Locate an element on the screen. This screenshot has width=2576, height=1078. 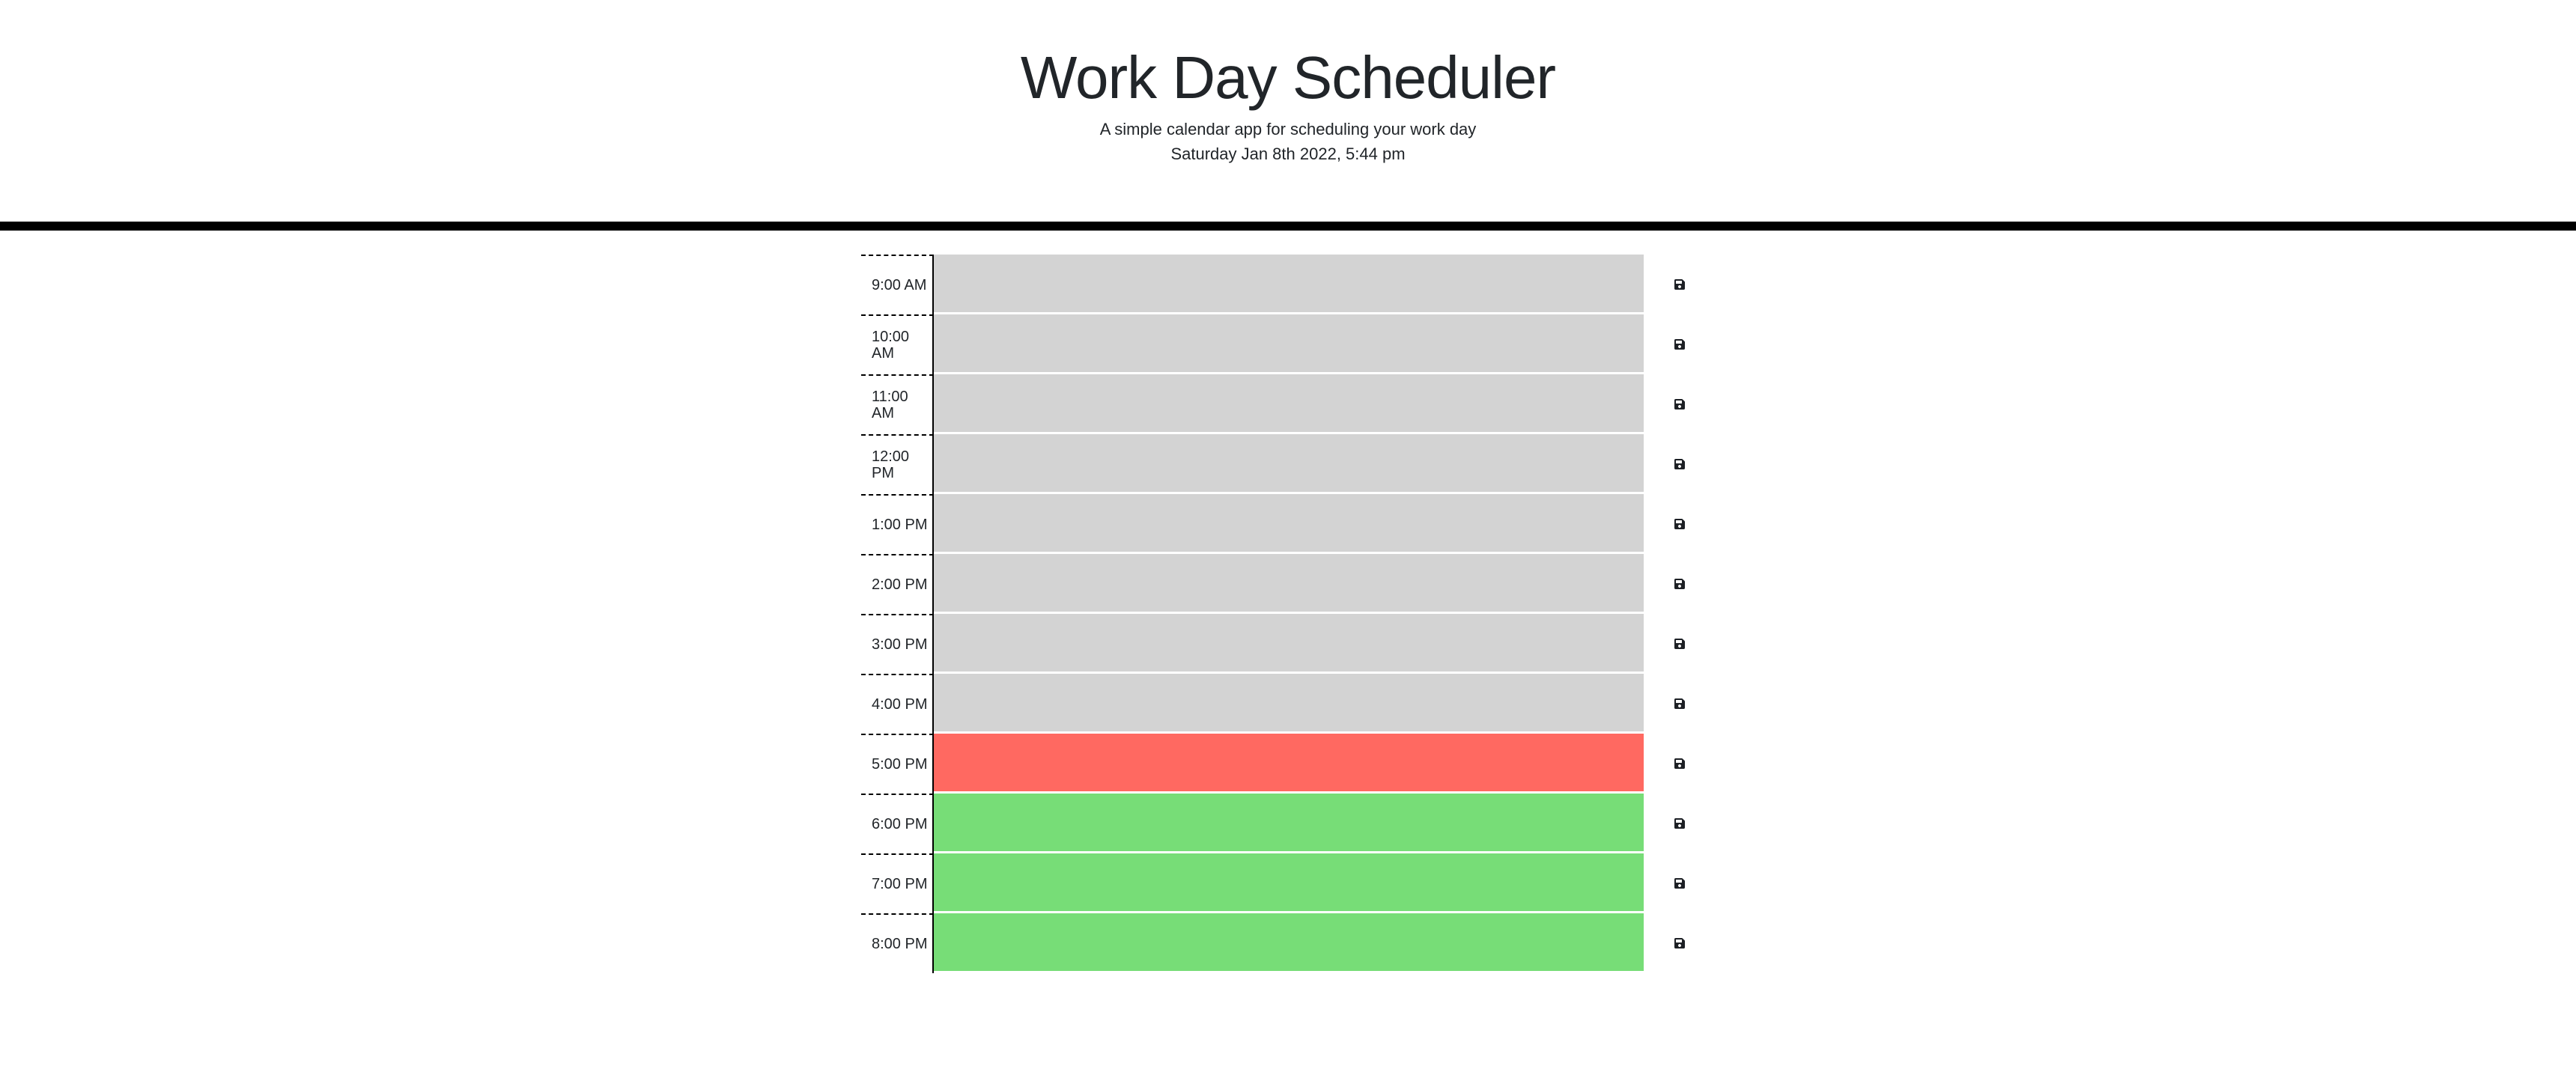
page-title: Work Day Scheduler is located at coordinates (1288, 77).